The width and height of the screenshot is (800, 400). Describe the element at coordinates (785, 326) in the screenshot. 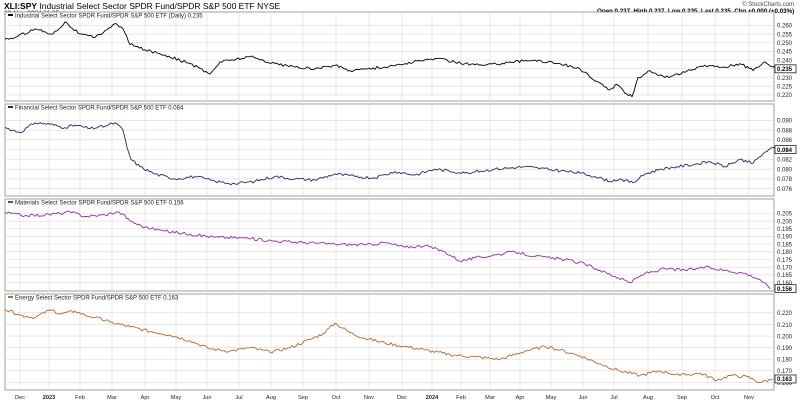

I see `y-tick-label: 0.210` at that location.